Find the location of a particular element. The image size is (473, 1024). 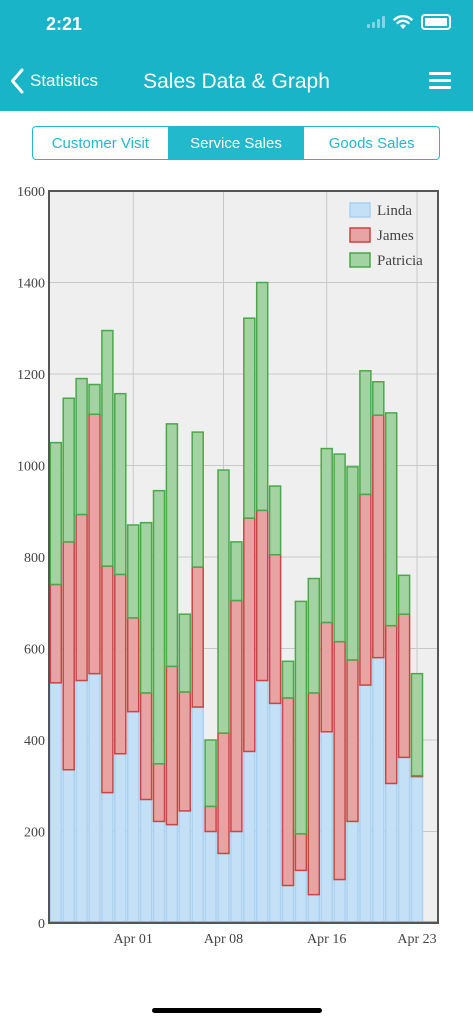

y-tick-label: 400 is located at coordinates (34, 741).